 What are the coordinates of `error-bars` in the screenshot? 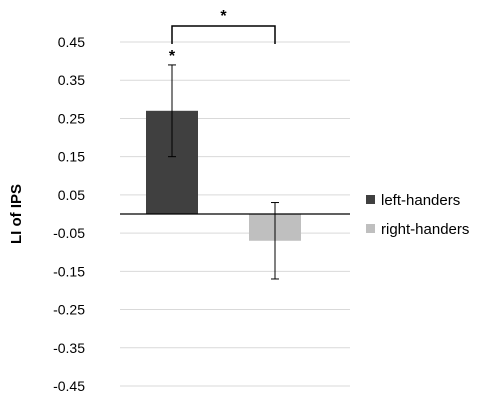 It's located at (223, 172).